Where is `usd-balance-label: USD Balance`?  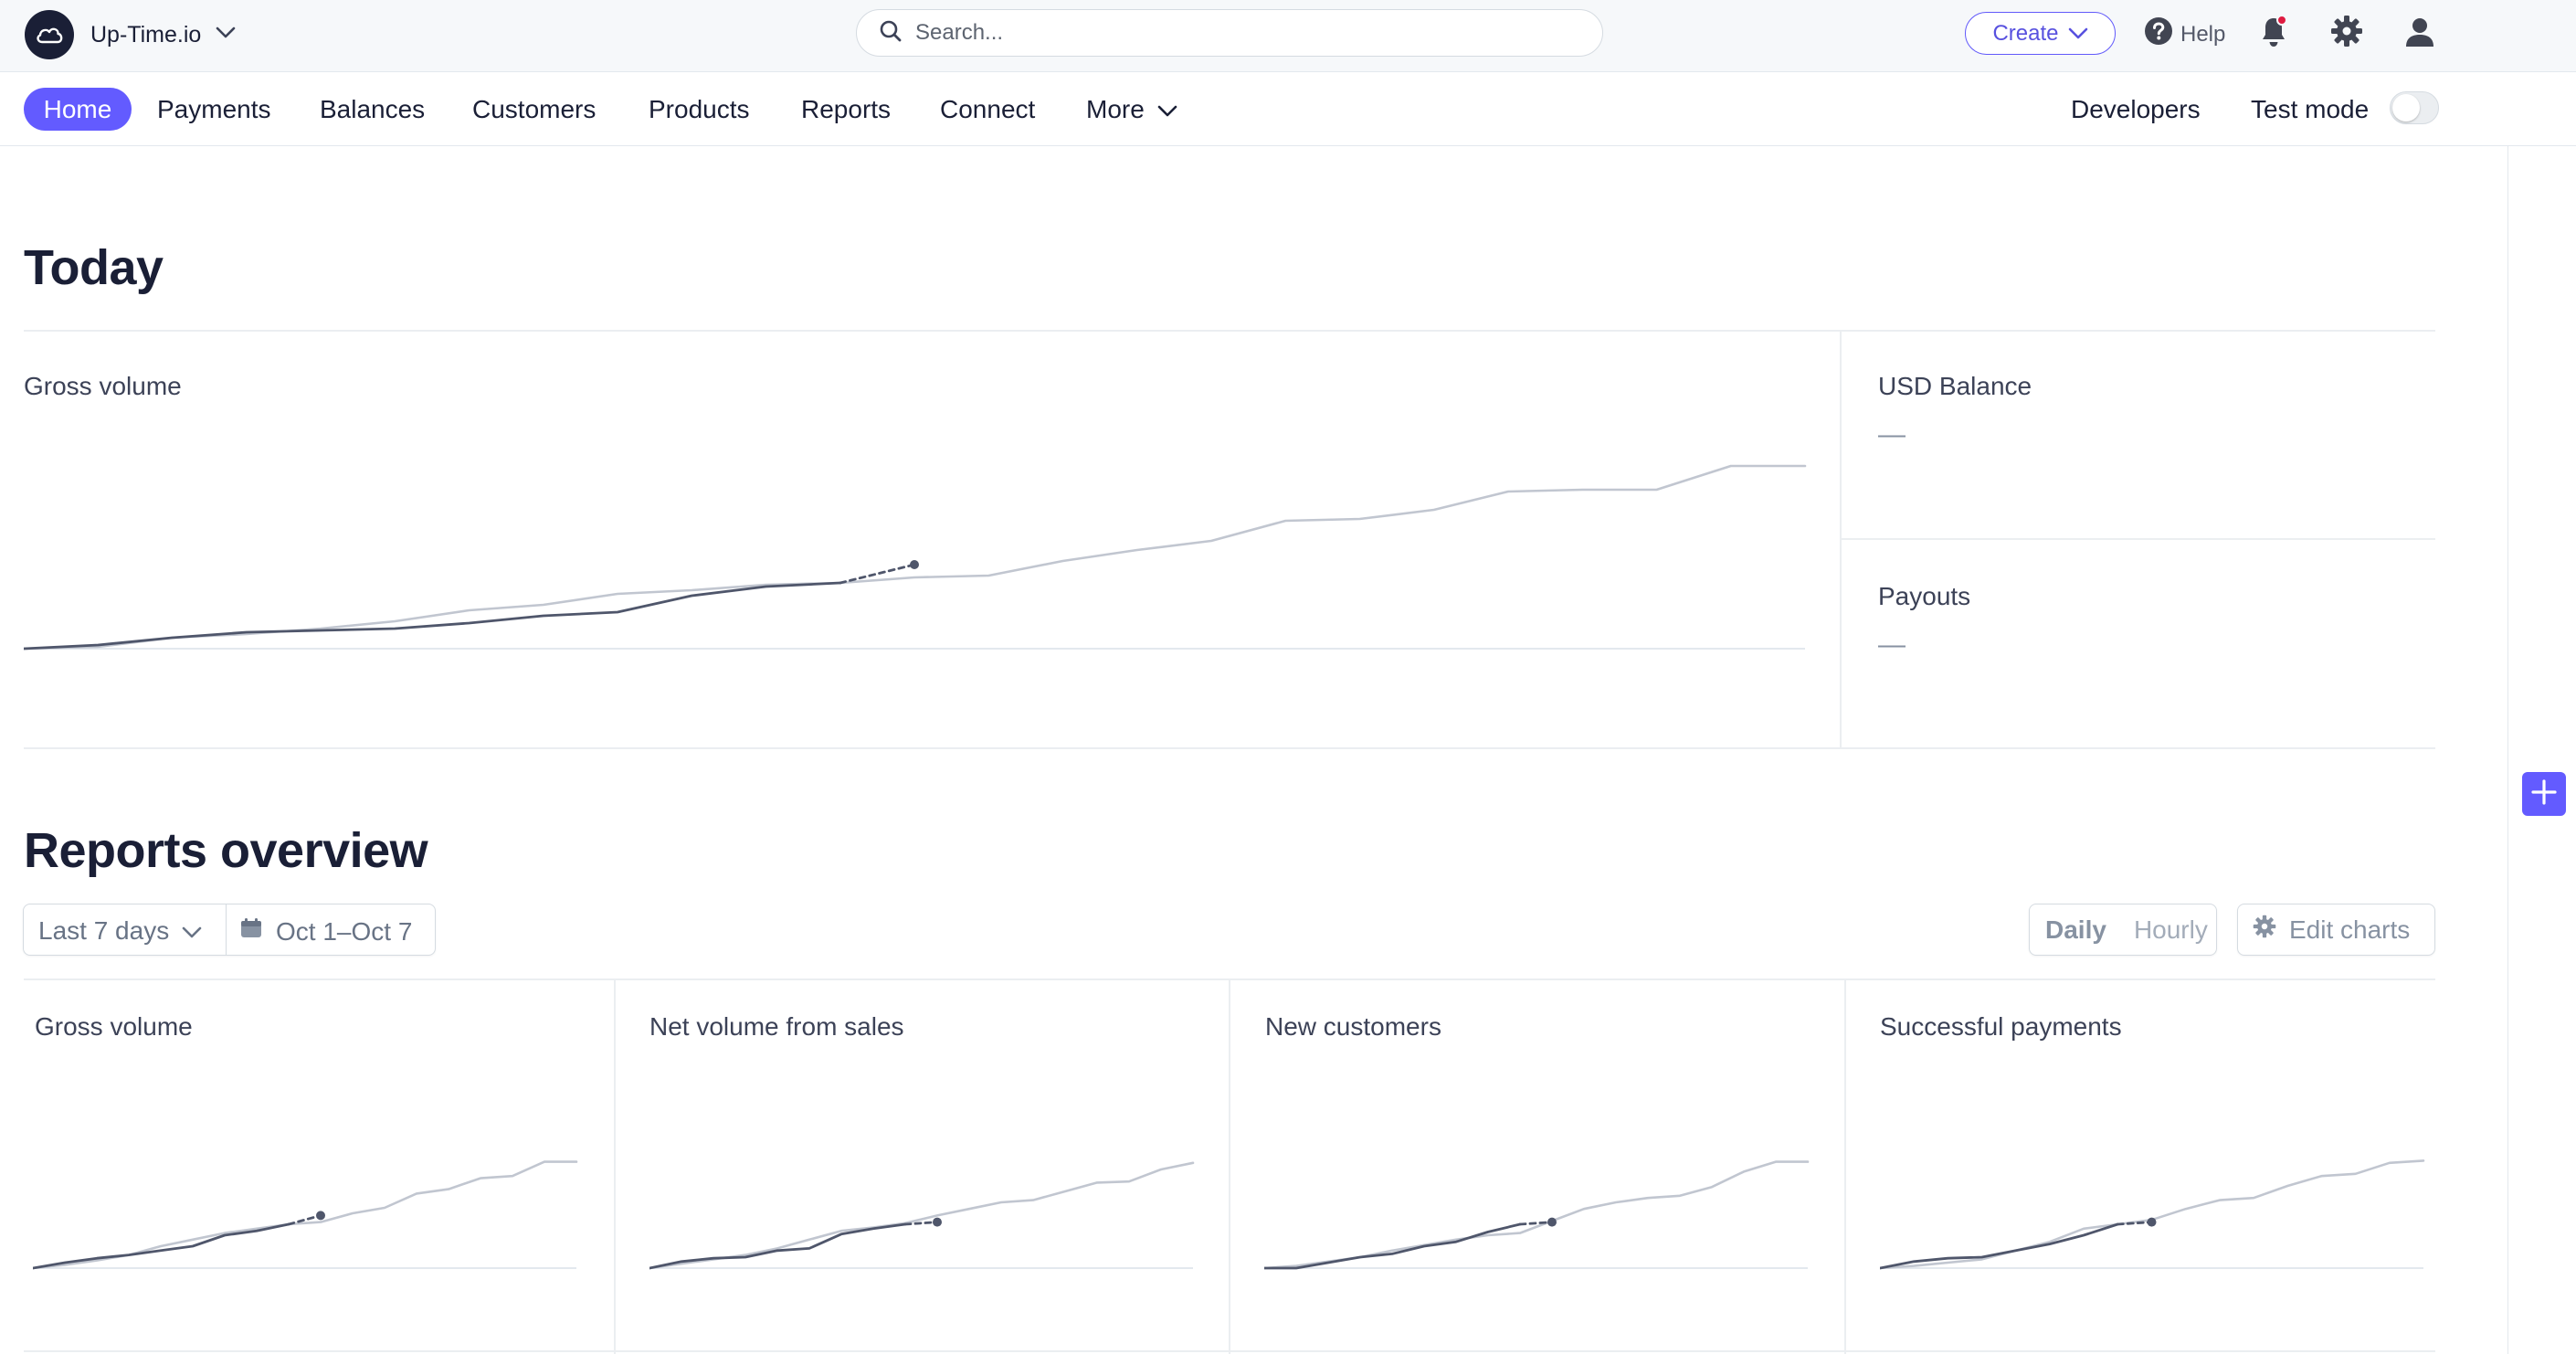 usd-balance-label: USD Balance is located at coordinates (1955, 386).